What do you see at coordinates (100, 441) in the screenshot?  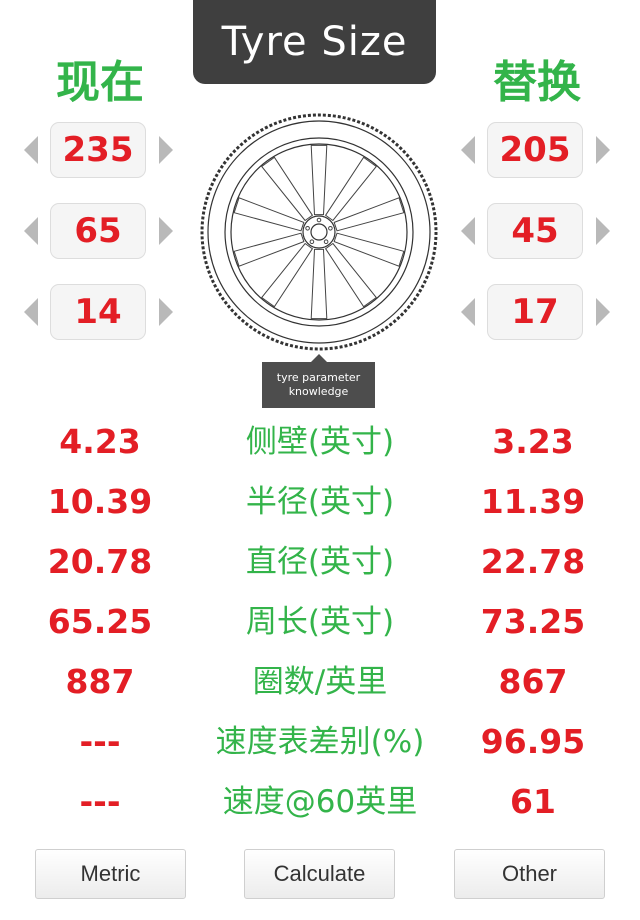 I see `current-value: 4.23` at bounding box center [100, 441].